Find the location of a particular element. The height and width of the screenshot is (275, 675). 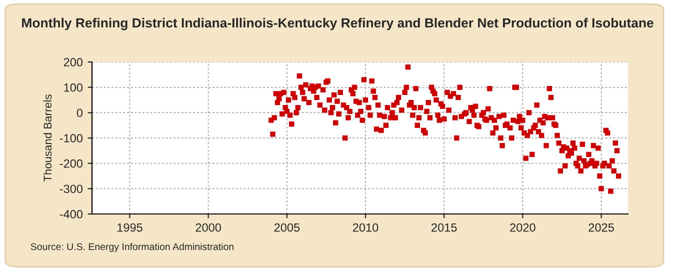

chart-title: Monthly Refining District Indiana-Illinois-Kentucky Refinery and Blender Net Production of Isobutane is located at coordinates (338, 24).